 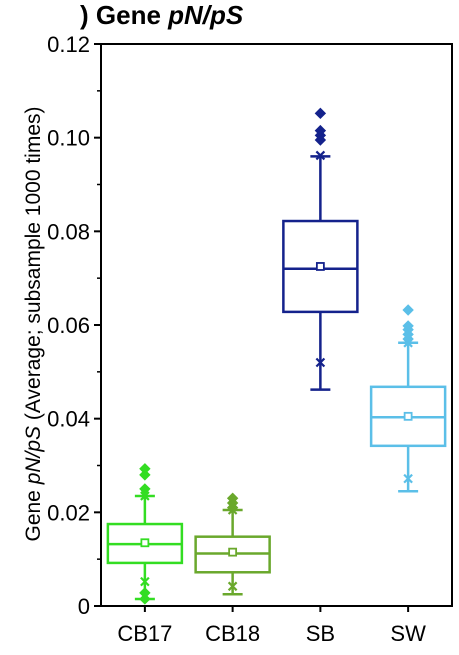 I want to click on x-axis: CB17 CB18 SB SW, so click(x=271, y=626).